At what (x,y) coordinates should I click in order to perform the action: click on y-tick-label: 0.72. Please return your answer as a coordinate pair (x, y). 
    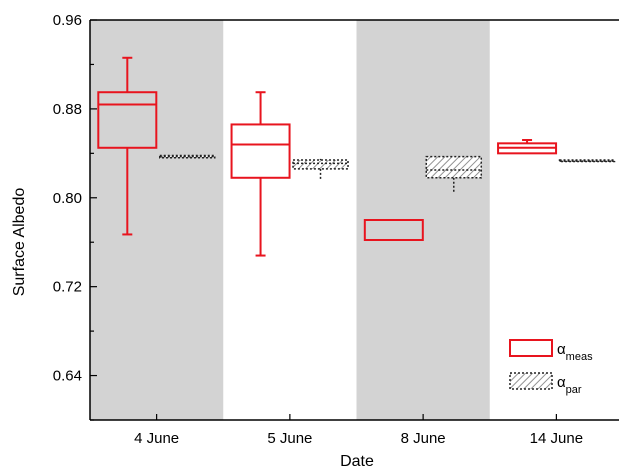
    Looking at the image, I should click on (67, 287).